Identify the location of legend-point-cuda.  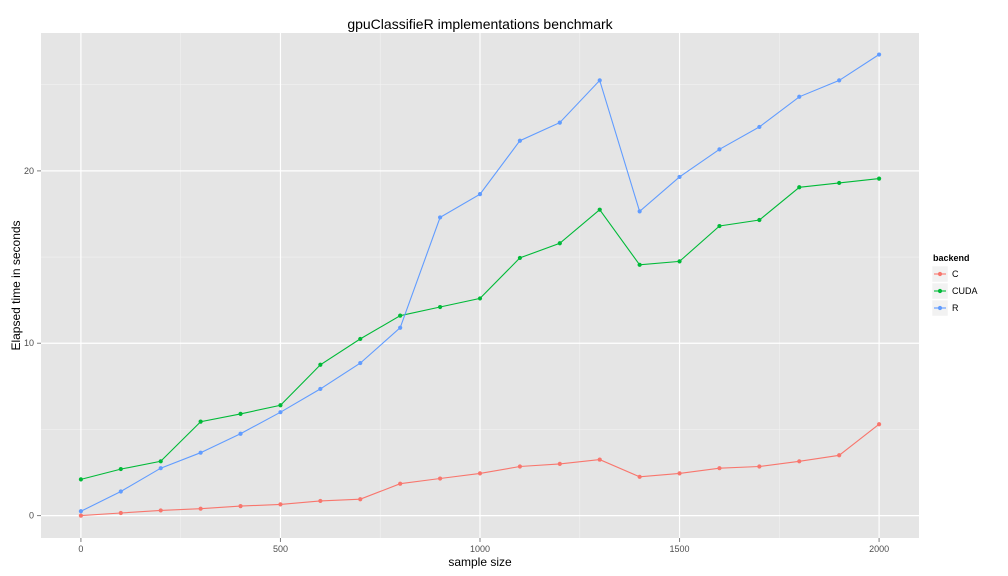
(940, 291).